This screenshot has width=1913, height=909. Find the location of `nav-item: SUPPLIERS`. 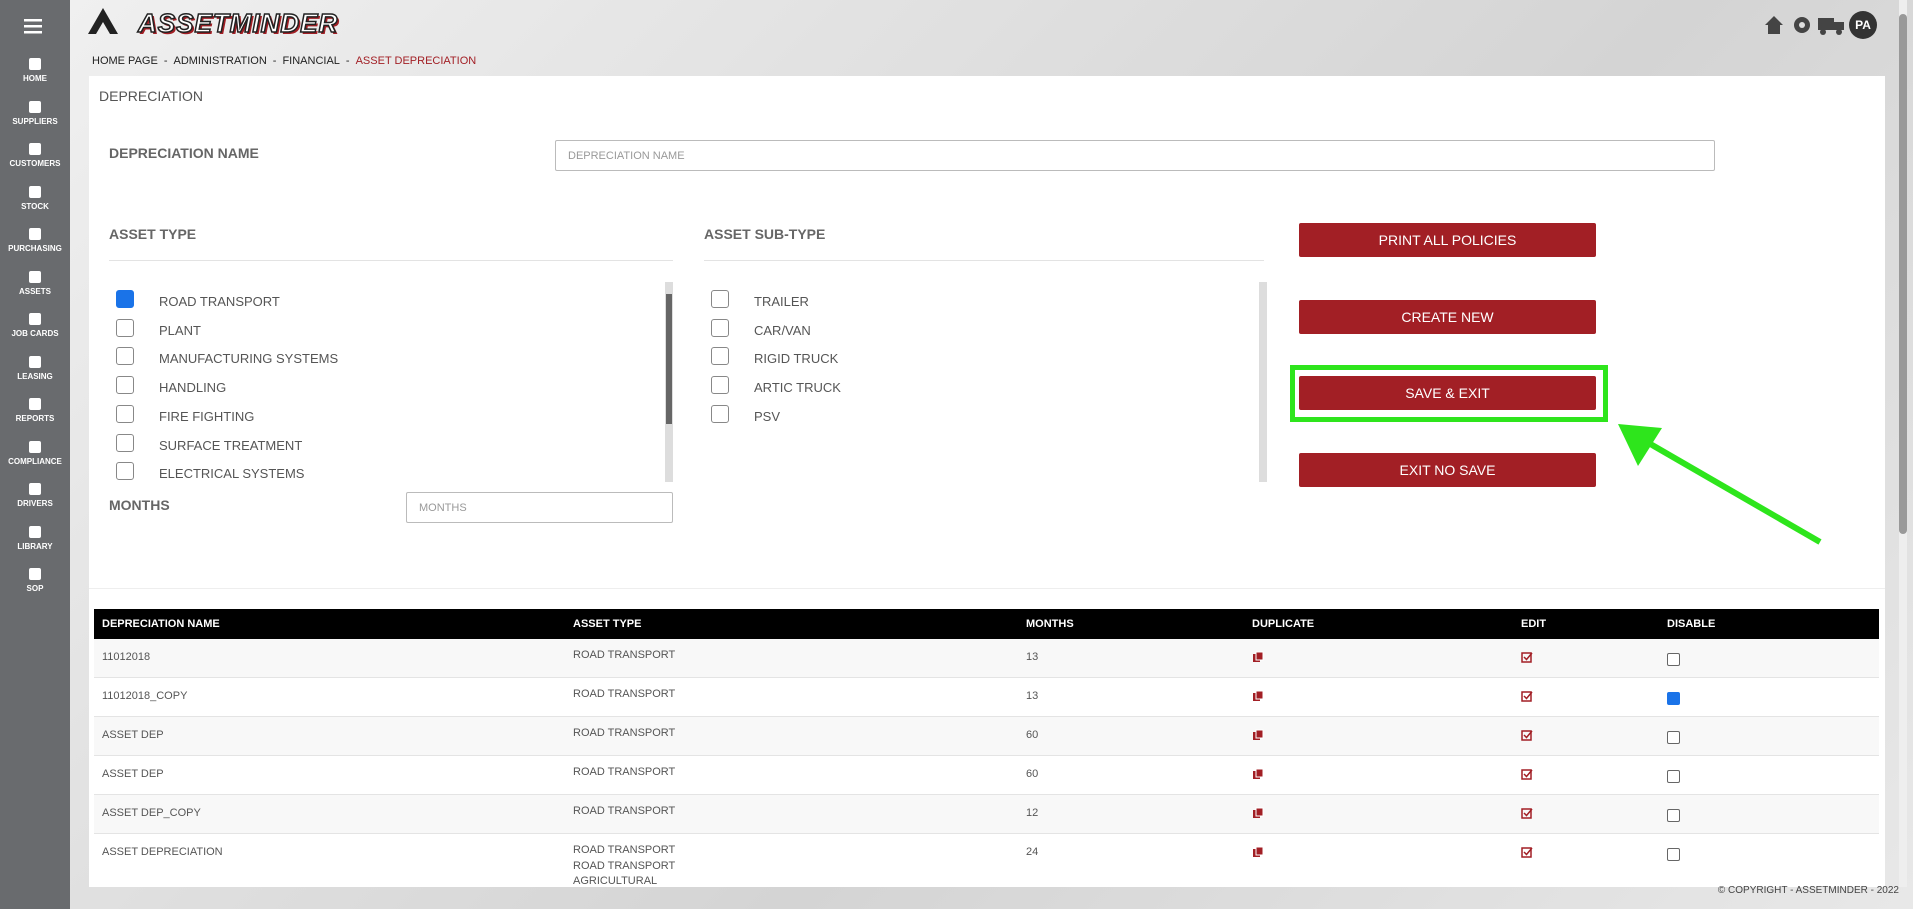

nav-item: SUPPLIERS is located at coordinates (35, 112).